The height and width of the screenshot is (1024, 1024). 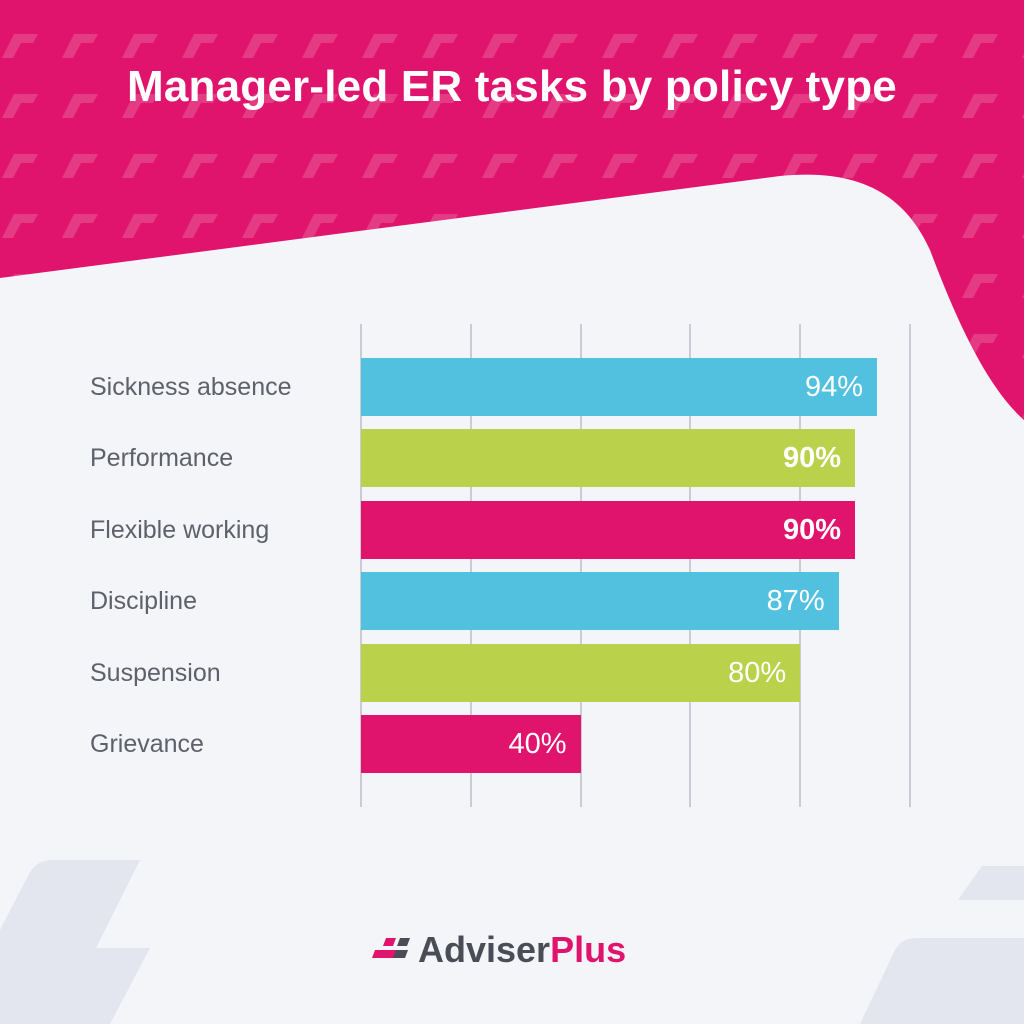 I want to click on bar: 94%, so click(x=619, y=387).